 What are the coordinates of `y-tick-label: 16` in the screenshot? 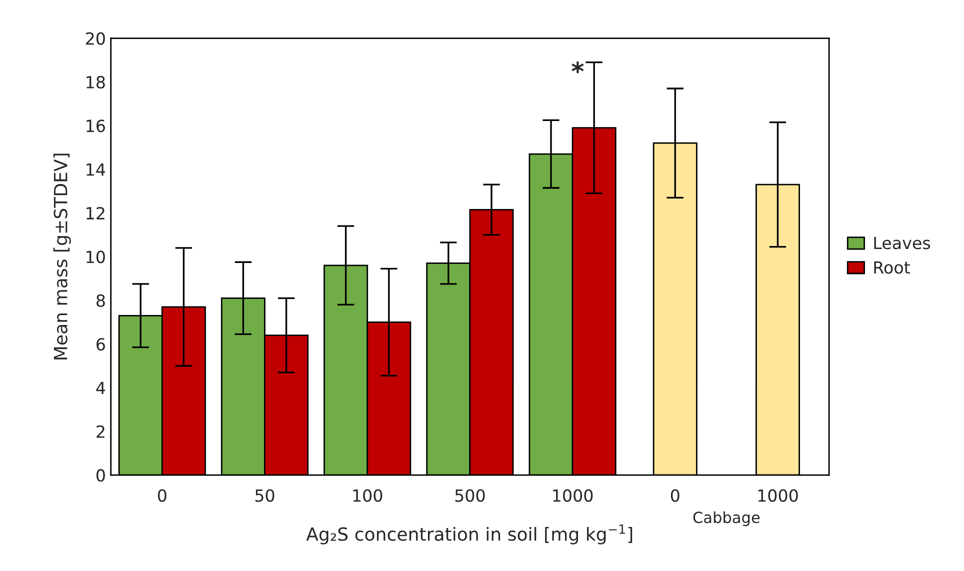 It's located at (95, 126).